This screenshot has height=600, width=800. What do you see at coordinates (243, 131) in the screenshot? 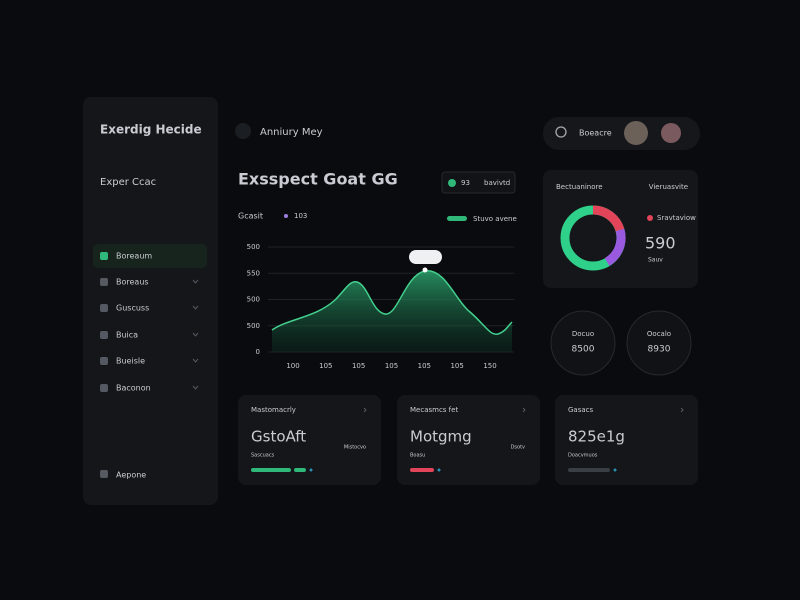
I see `breadcrumb-icon` at bounding box center [243, 131].